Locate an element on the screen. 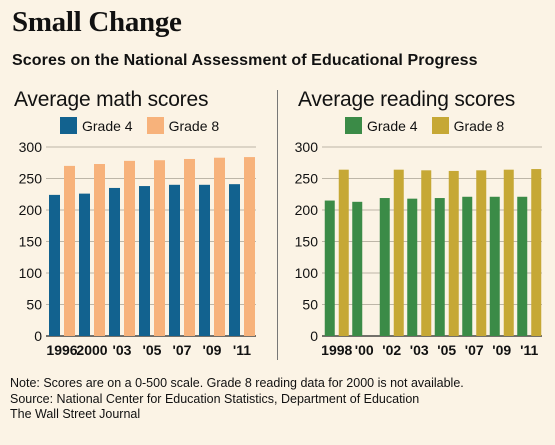  math-ytick-50: 50 is located at coordinates (34, 305).